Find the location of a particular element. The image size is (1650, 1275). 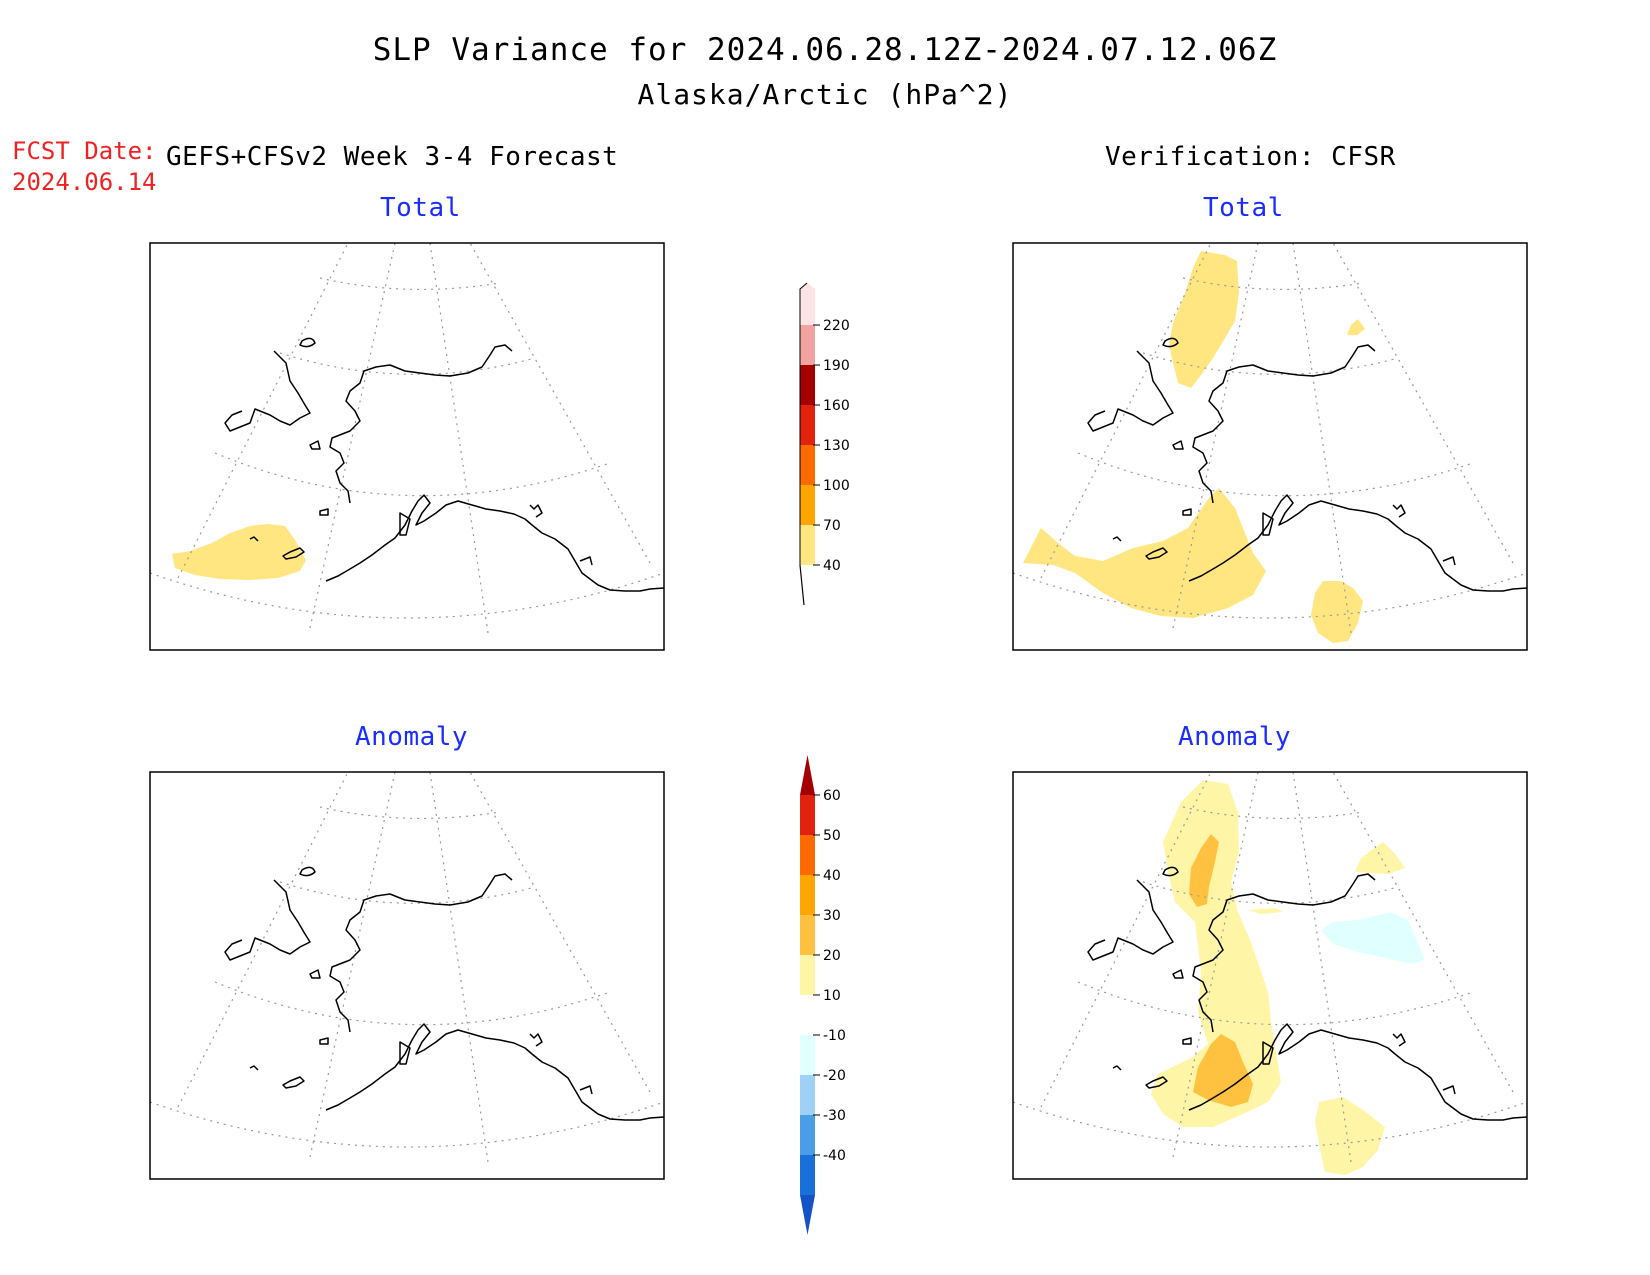

colorbar-total: 40 70 100 130 160 190 220 is located at coordinates (824, 444).